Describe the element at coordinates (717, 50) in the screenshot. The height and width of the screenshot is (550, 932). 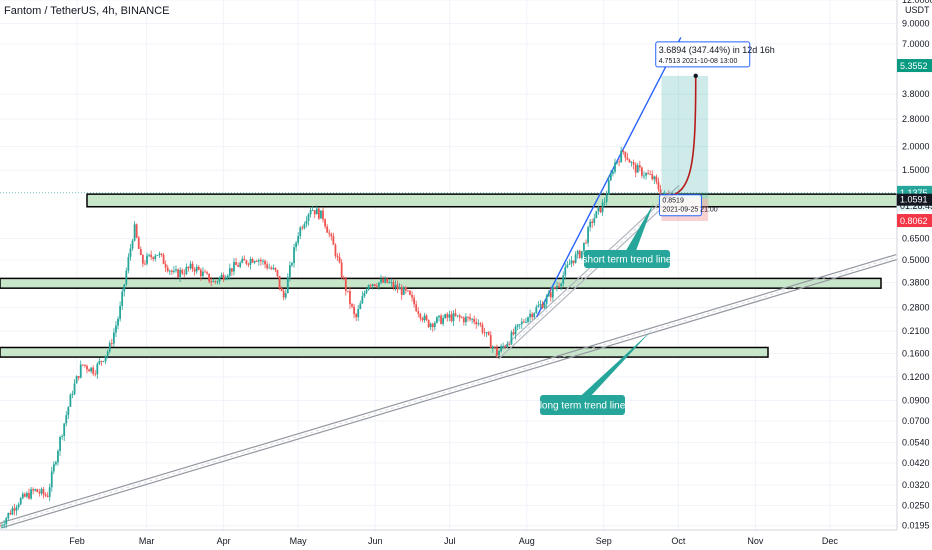
I see `target-info-line1: 3.6894 (347.44%) in 12d 16h` at that location.